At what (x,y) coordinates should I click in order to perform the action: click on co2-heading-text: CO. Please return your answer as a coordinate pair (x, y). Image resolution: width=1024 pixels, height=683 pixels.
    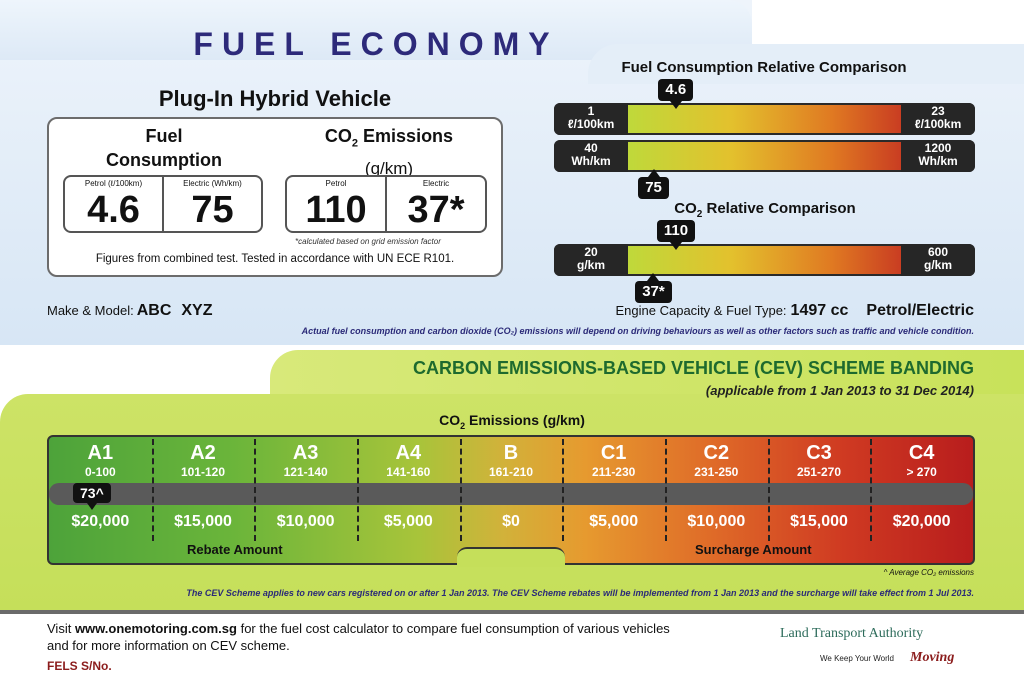
    Looking at the image, I should click on (685, 208).